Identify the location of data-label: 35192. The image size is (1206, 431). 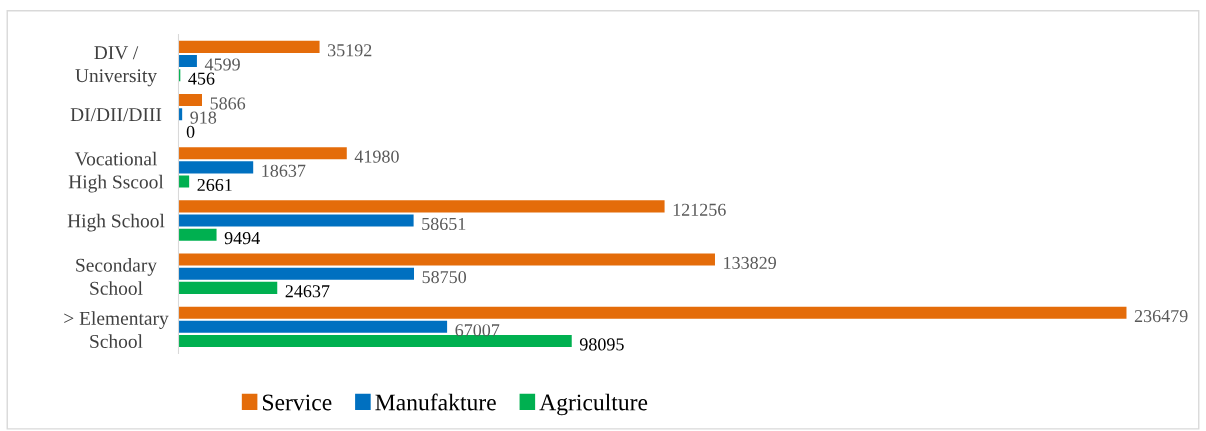
(350, 50).